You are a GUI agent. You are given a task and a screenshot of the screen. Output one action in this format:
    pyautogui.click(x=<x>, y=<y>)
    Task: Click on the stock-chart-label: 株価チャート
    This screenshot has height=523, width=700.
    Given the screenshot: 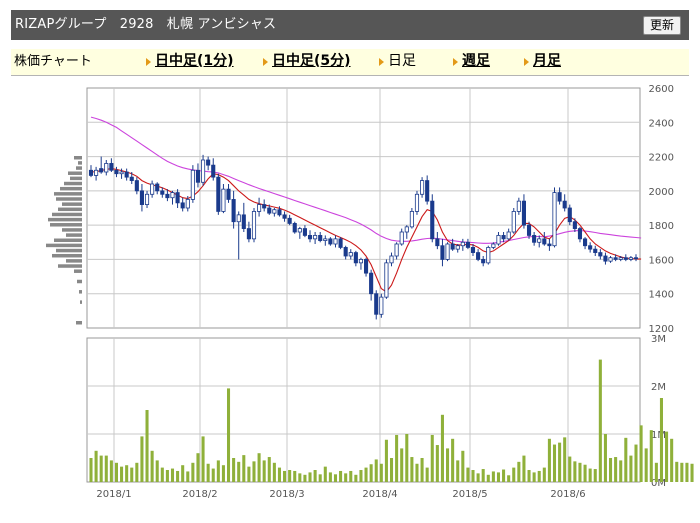 What is the action you would take?
    pyautogui.click(x=53, y=61)
    